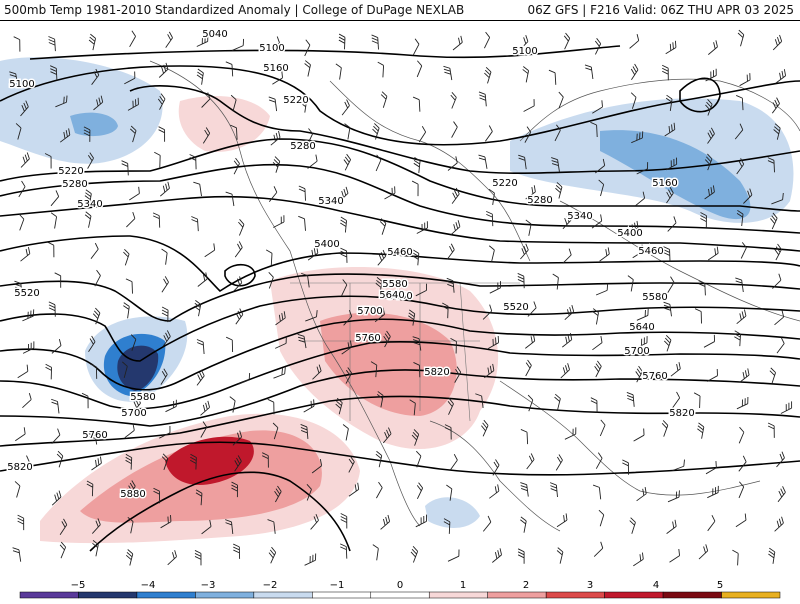 The height and width of the screenshot is (604, 800). I want to click on contour-label: 5580, so click(394, 284).